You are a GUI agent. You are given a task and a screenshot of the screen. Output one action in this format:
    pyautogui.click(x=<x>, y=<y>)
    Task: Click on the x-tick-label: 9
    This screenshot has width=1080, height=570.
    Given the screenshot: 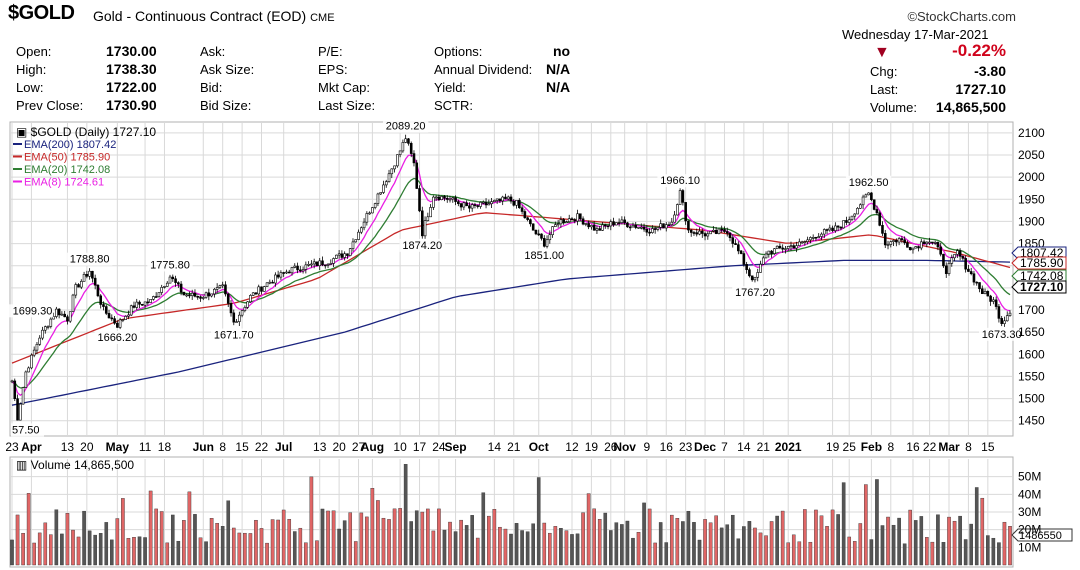 What is the action you would take?
    pyautogui.click(x=646, y=447)
    